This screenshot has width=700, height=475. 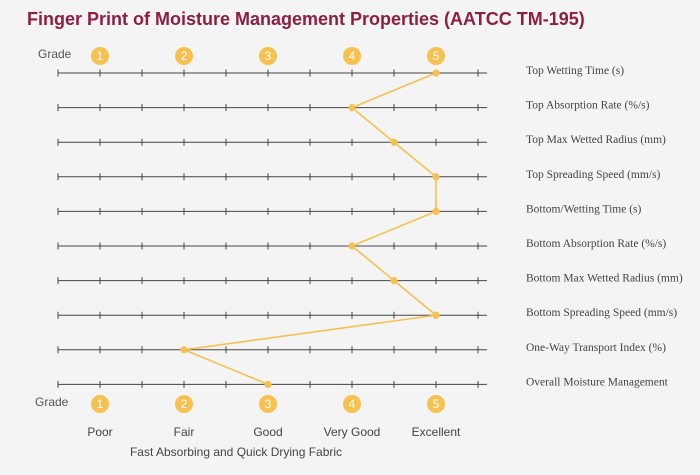 What do you see at coordinates (601, 313) in the screenshot?
I see `row-label: Bottom Spreading Speed (mm/s)` at bounding box center [601, 313].